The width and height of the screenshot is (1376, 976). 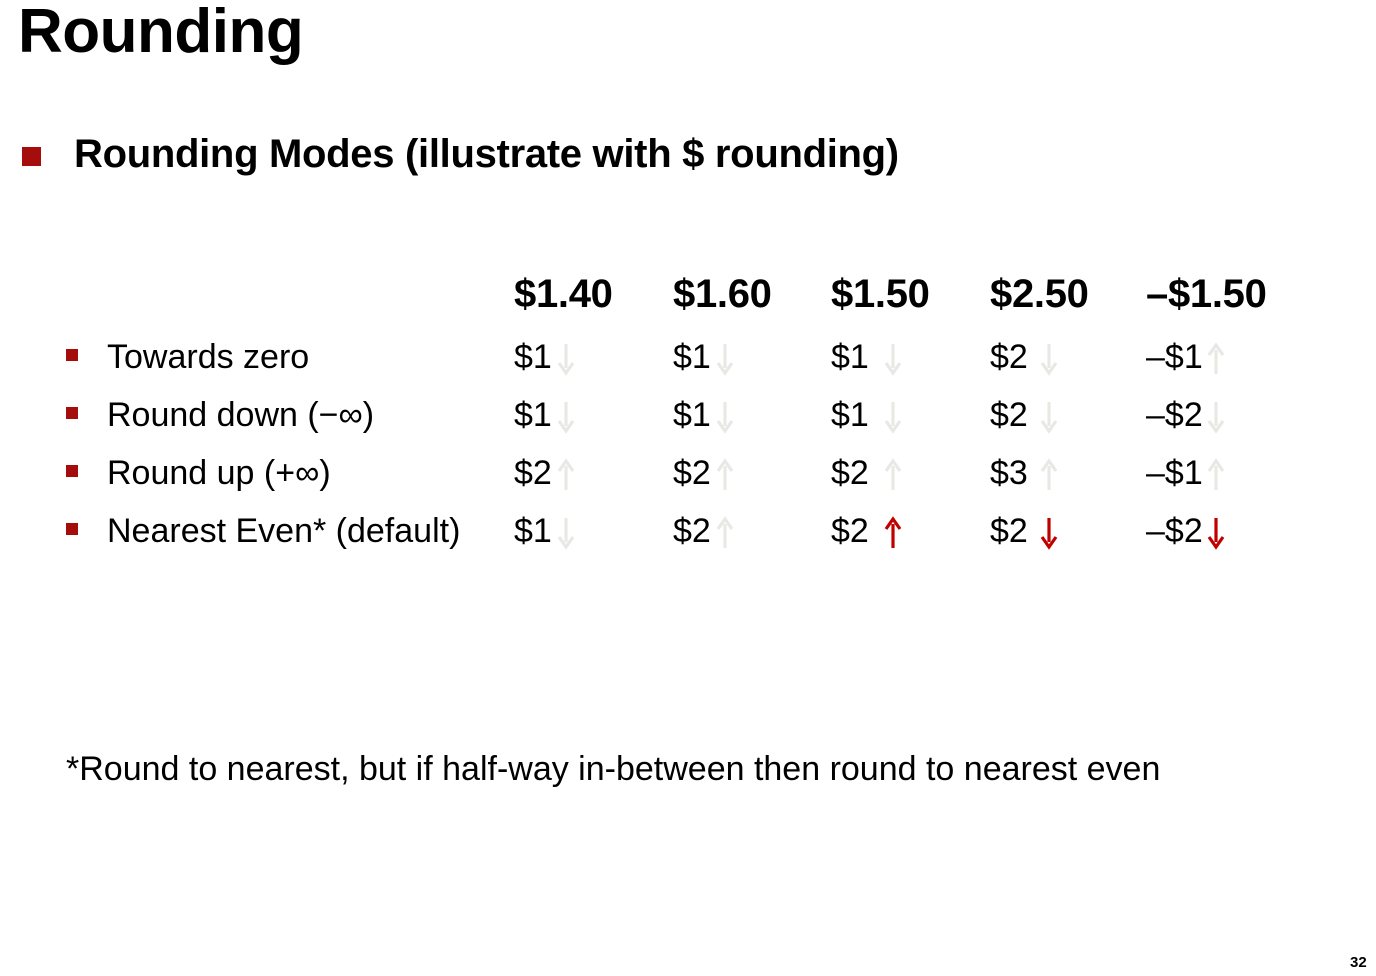 What do you see at coordinates (1009, 473) in the screenshot?
I see `table-cell: $3` at bounding box center [1009, 473].